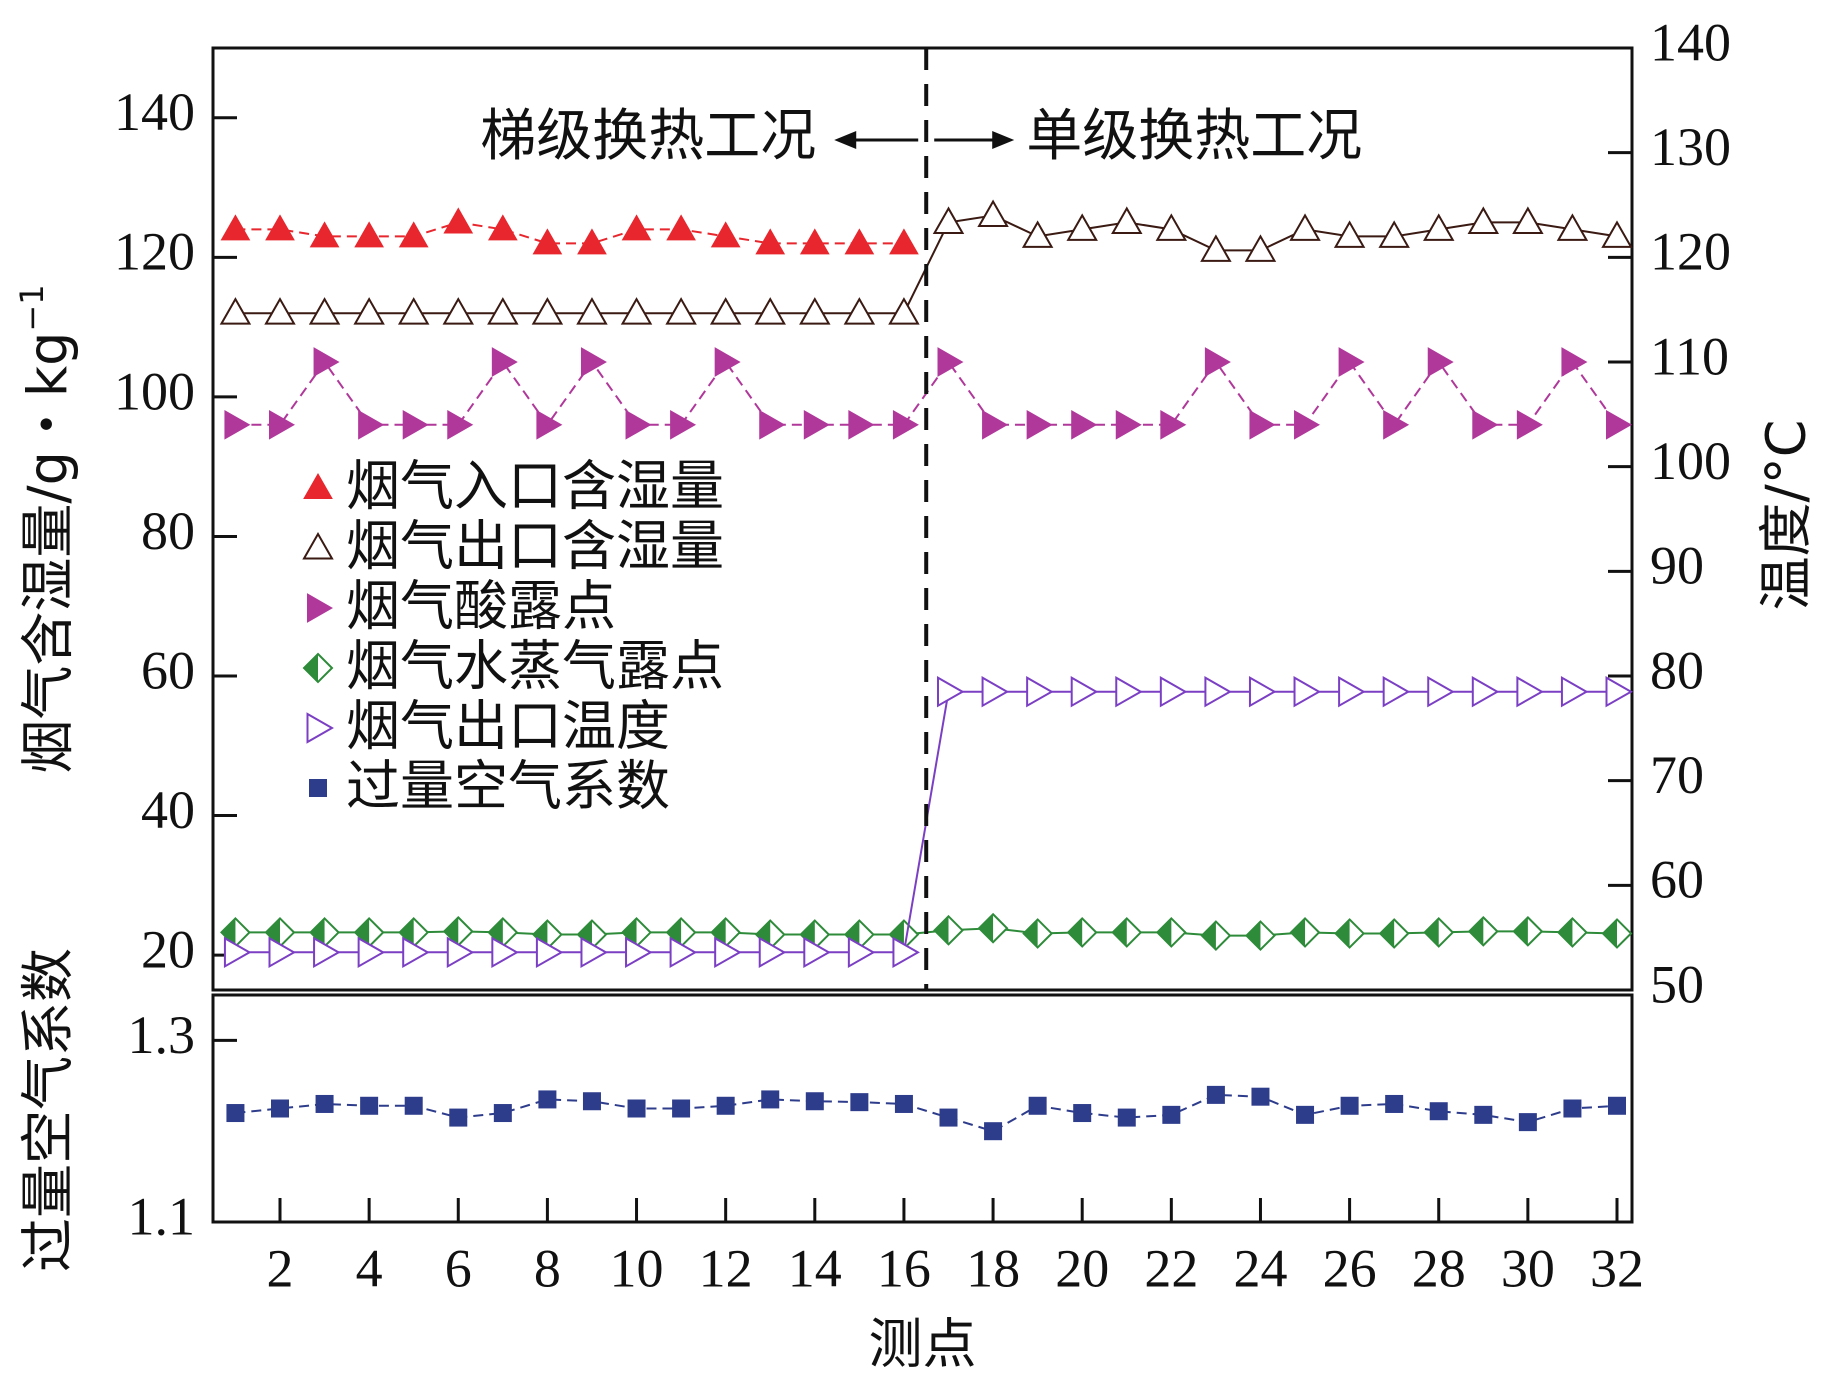 The image size is (1828, 1394). Describe the element at coordinates (154, 391) in the screenshot. I see `left-y-tick-label: 100` at that location.